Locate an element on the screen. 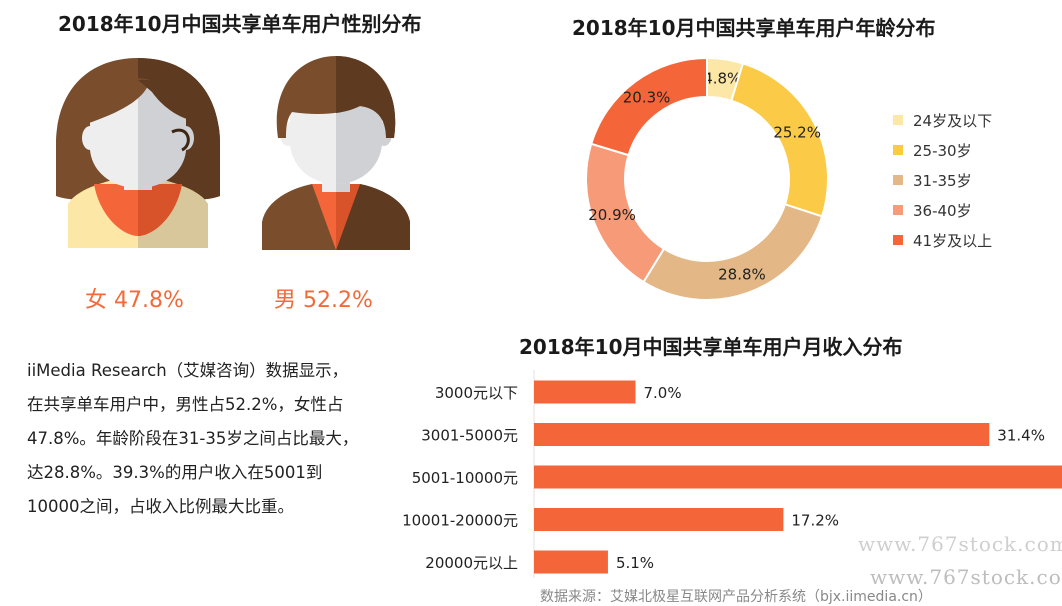 The width and height of the screenshot is (1062, 606). female-avatar-icon is located at coordinates (138, 153).